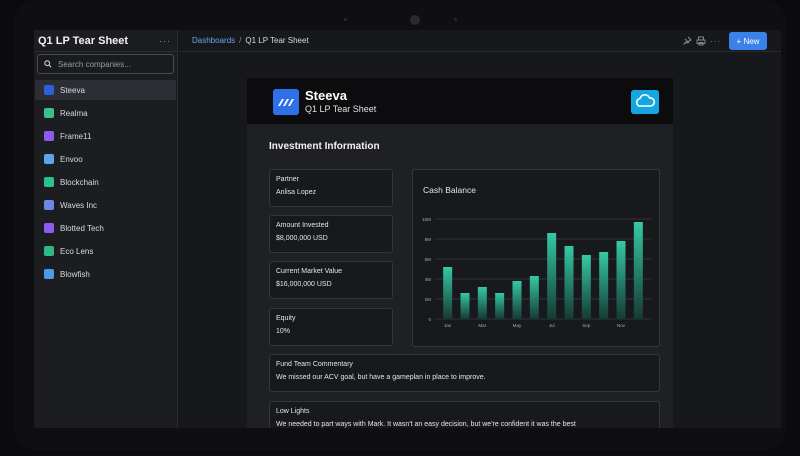  What do you see at coordinates (341, 109) in the screenshot?
I see `document-subtitle: Q1 LP Tear Sheet` at bounding box center [341, 109].